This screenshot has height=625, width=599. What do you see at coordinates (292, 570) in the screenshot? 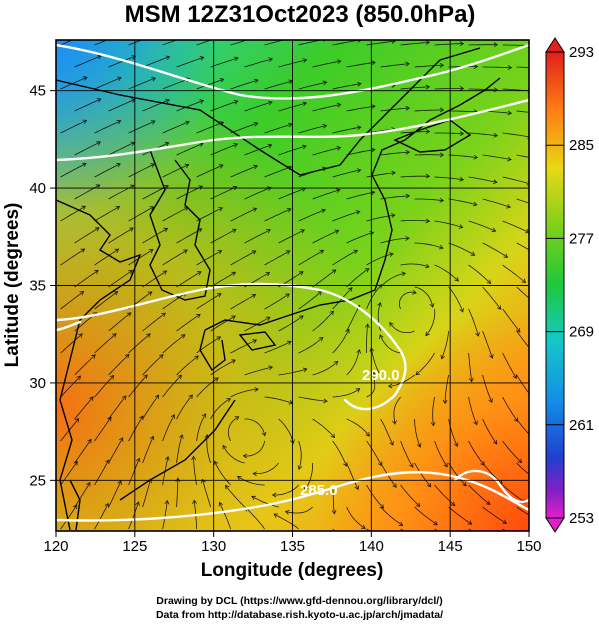
I see `x-axis-title: Longitude (degrees)` at bounding box center [292, 570].